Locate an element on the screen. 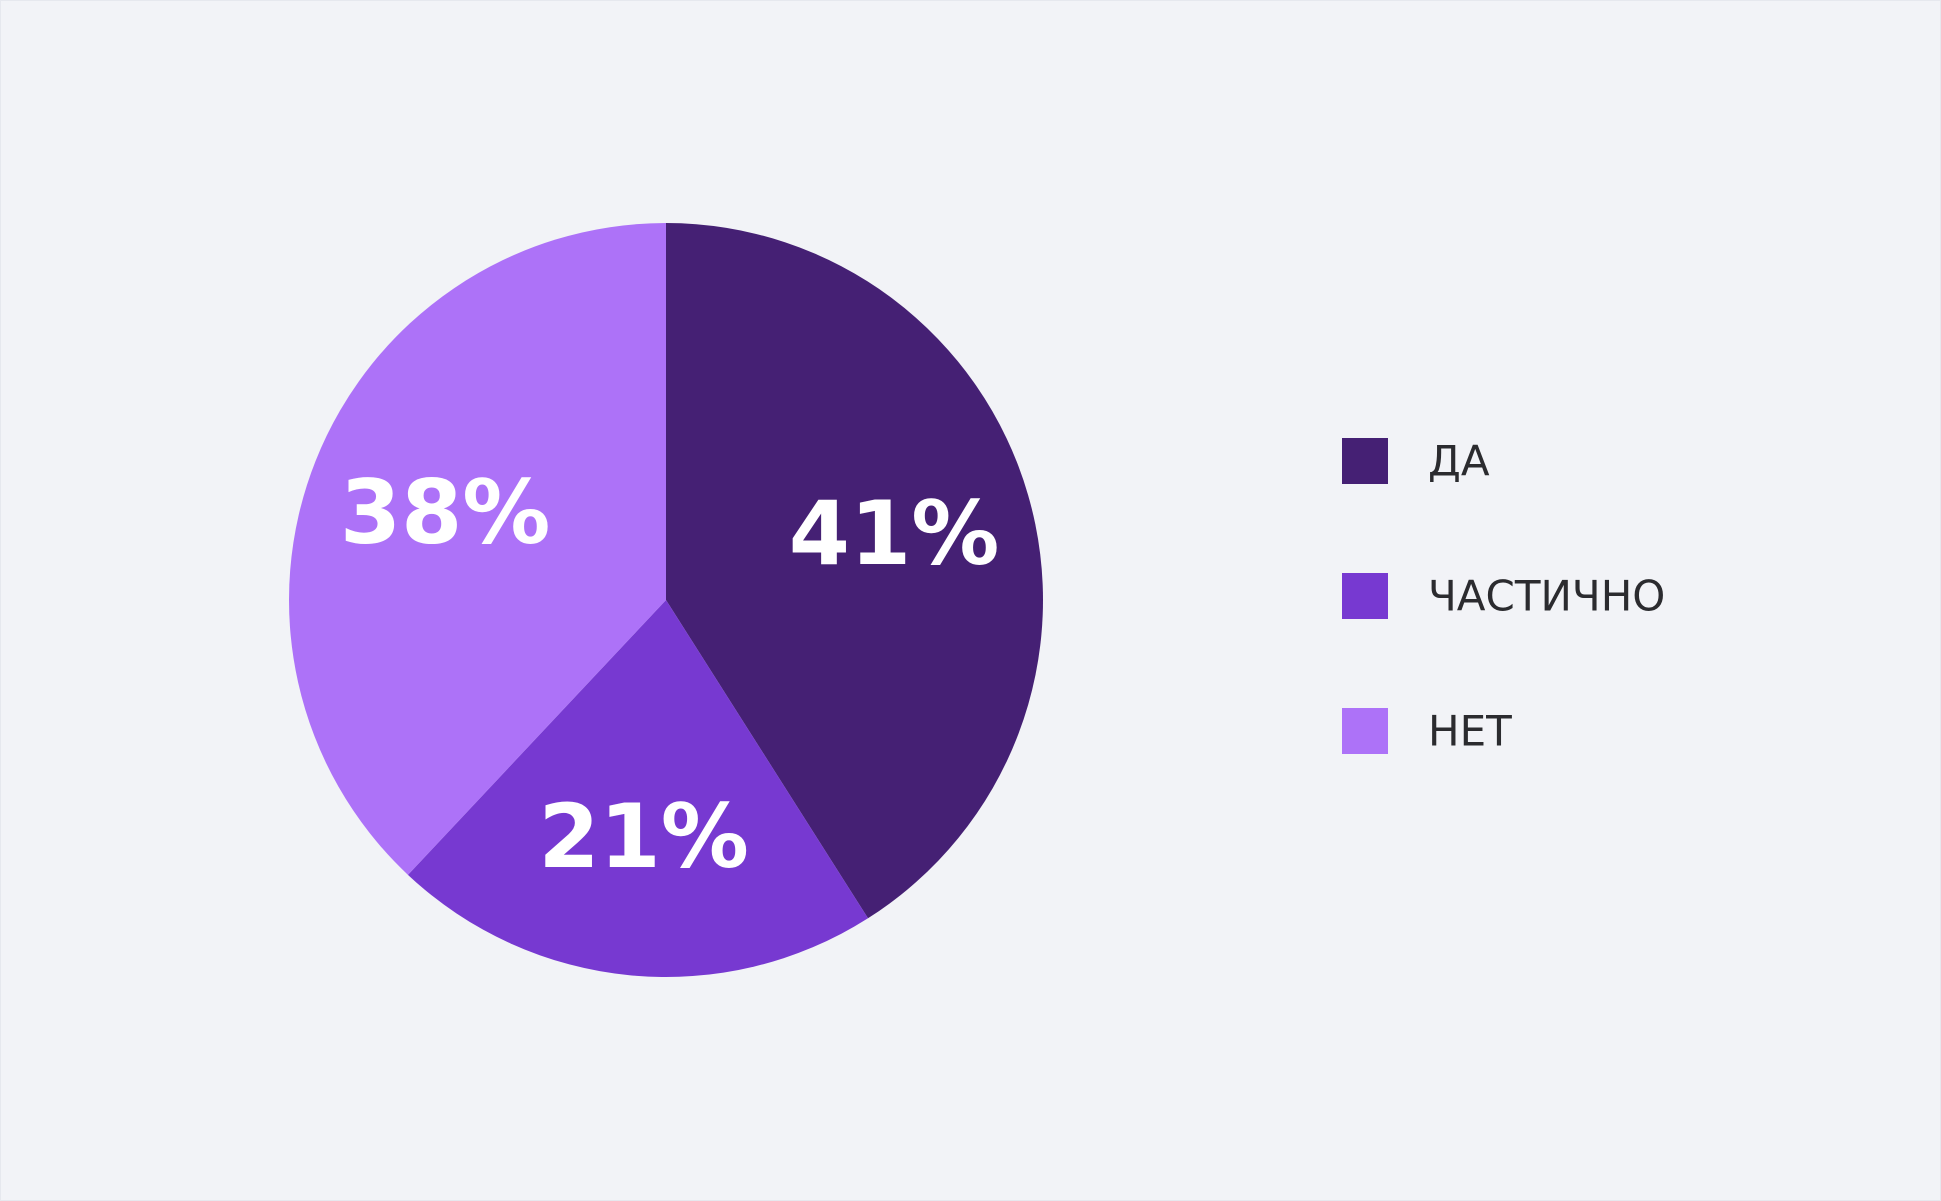  legend-label: НЕТ is located at coordinates (1470, 731).